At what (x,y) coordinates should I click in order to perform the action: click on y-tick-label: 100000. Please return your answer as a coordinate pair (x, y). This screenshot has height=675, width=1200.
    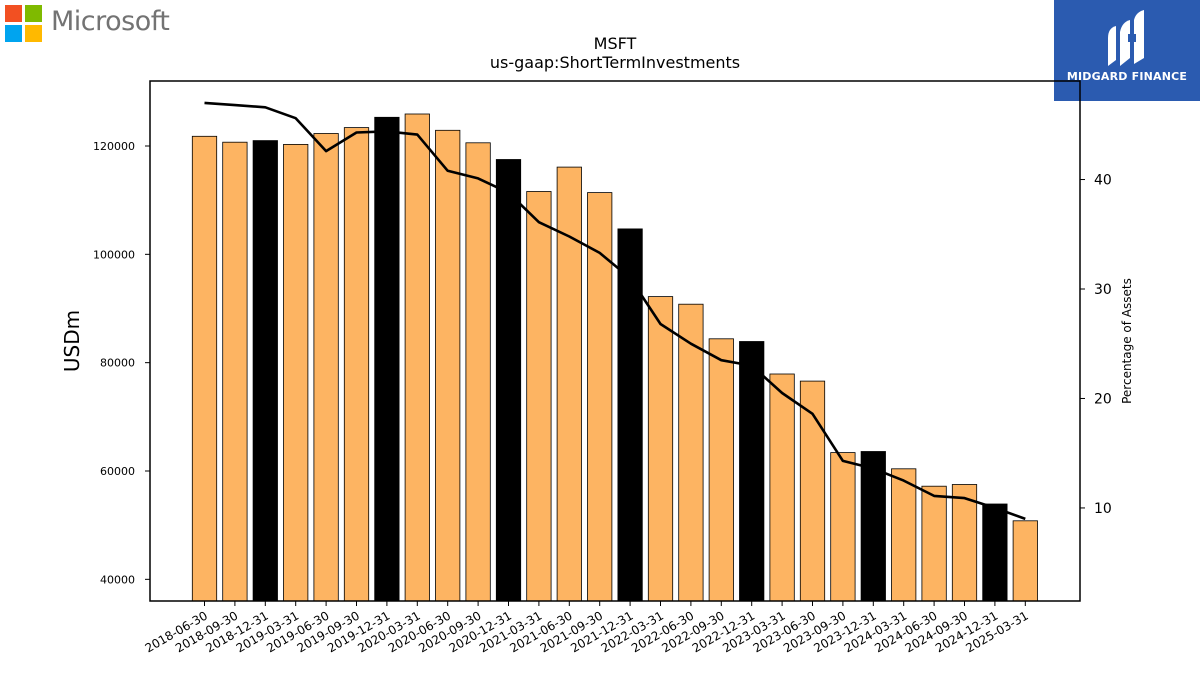
    Looking at the image, I should click on (114, 254).